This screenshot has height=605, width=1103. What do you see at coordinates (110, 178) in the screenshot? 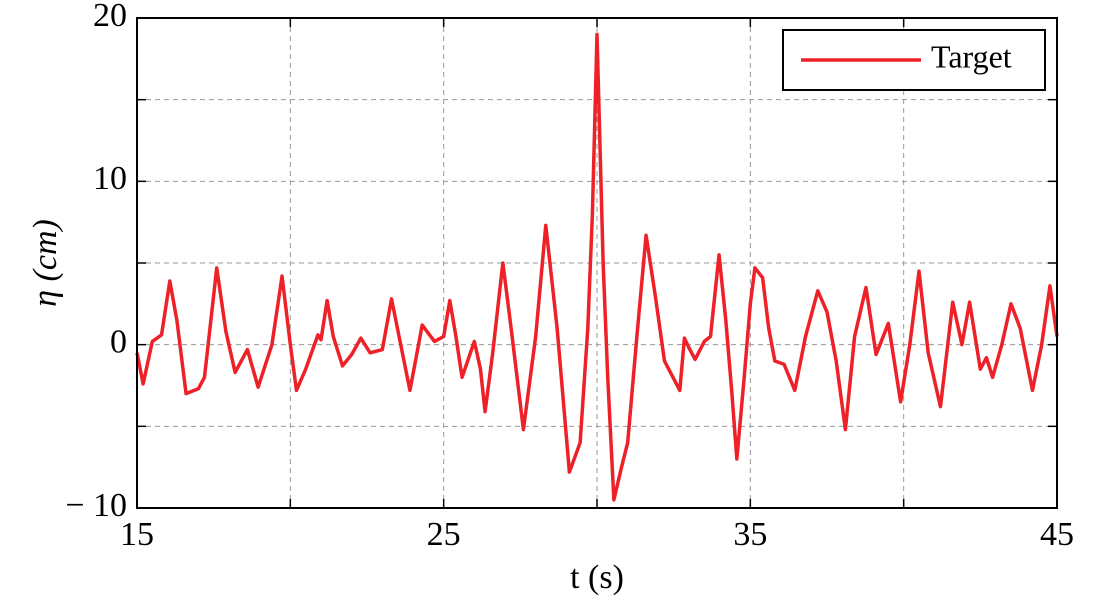
I see `y-tick-label: 10` at bounding box center [110, 178].